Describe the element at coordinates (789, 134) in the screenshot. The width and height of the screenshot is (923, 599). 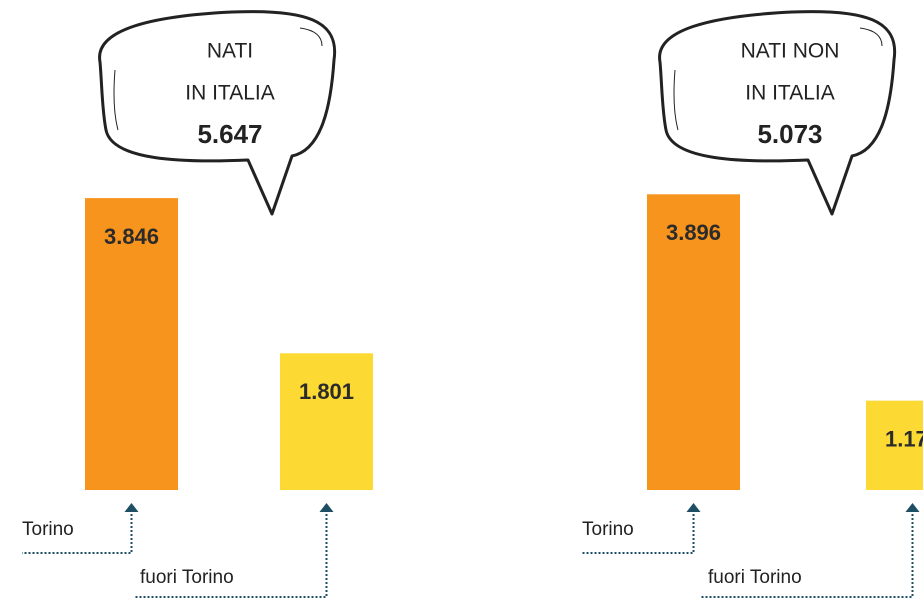
I see `bubble-total: 5.073` at that location.